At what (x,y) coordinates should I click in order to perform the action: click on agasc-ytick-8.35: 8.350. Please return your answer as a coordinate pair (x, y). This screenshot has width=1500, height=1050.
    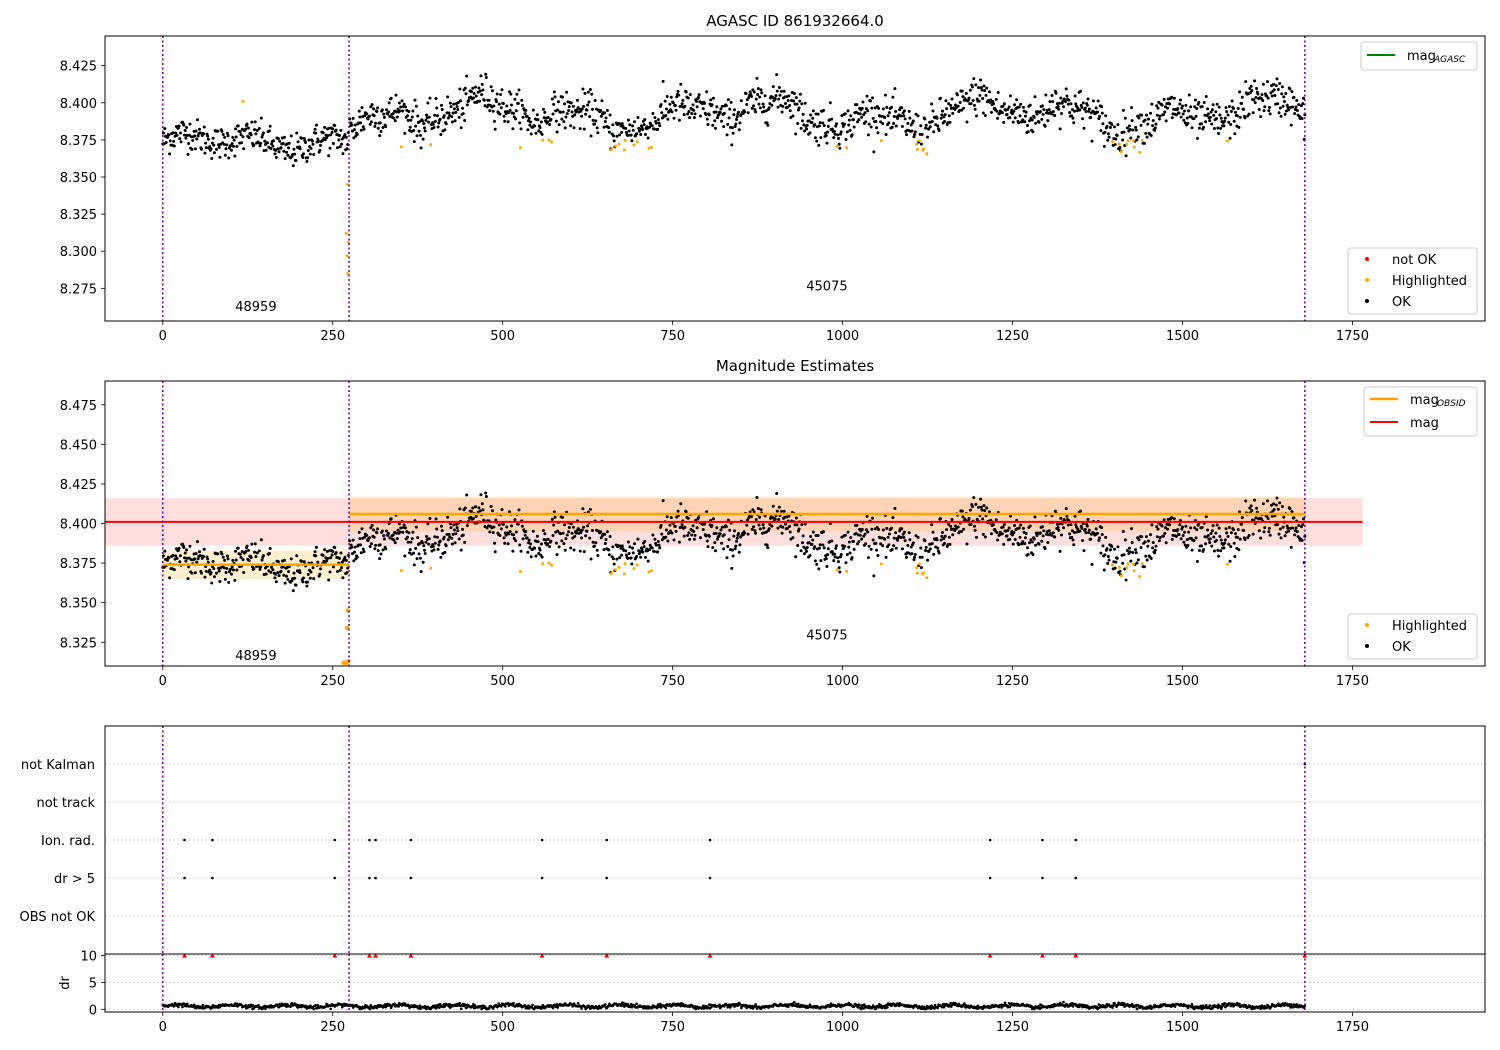
    Looking at the image, I should click on (78, 178).